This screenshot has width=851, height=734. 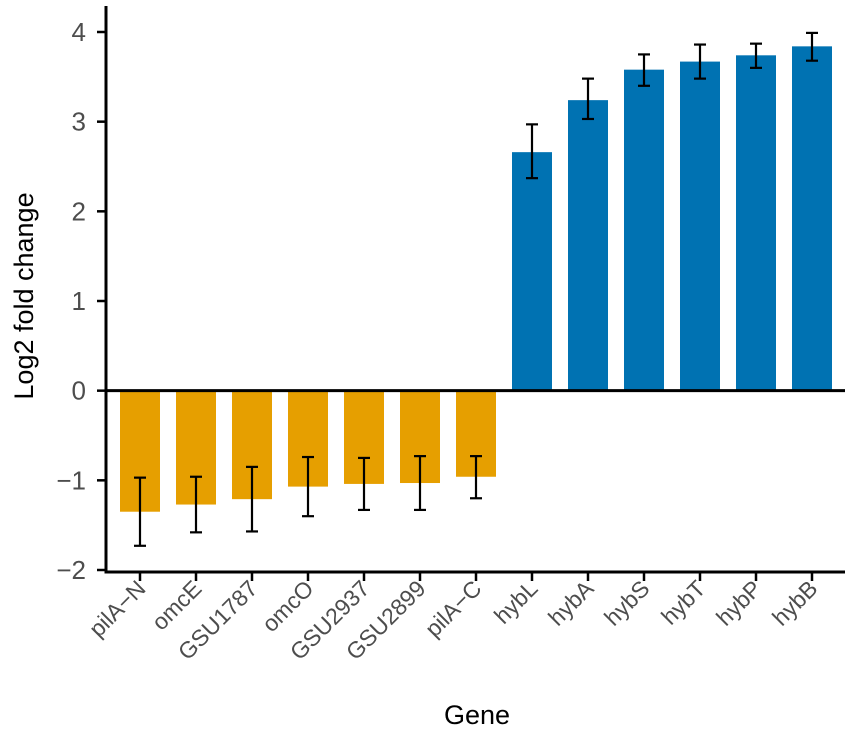 I want to click on x-tick-label: hybP, so click(x=738, y=602).